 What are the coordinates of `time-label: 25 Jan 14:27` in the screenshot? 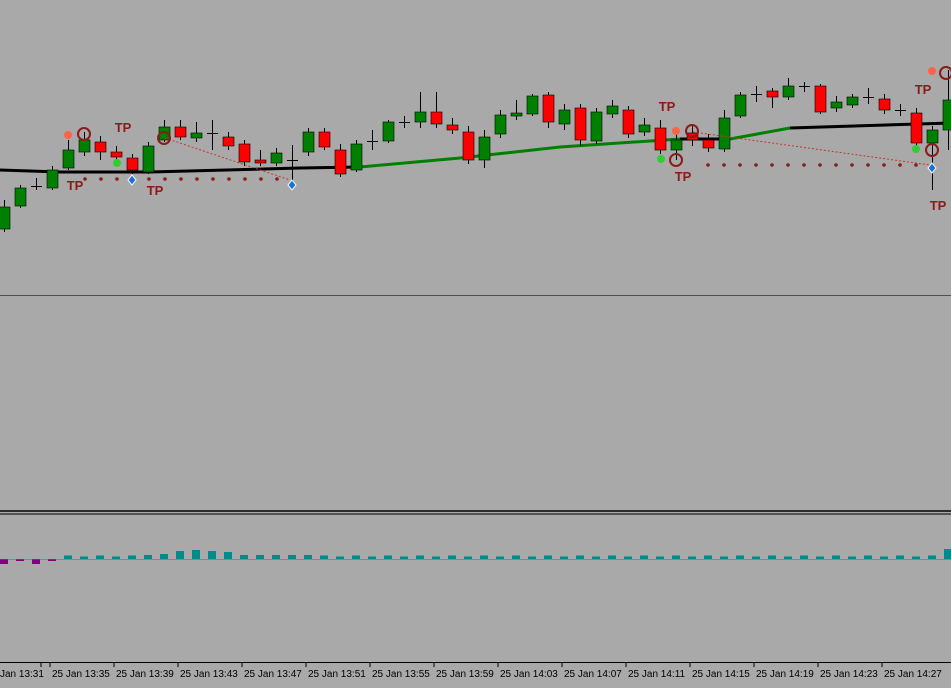 It's located at (913, 674).